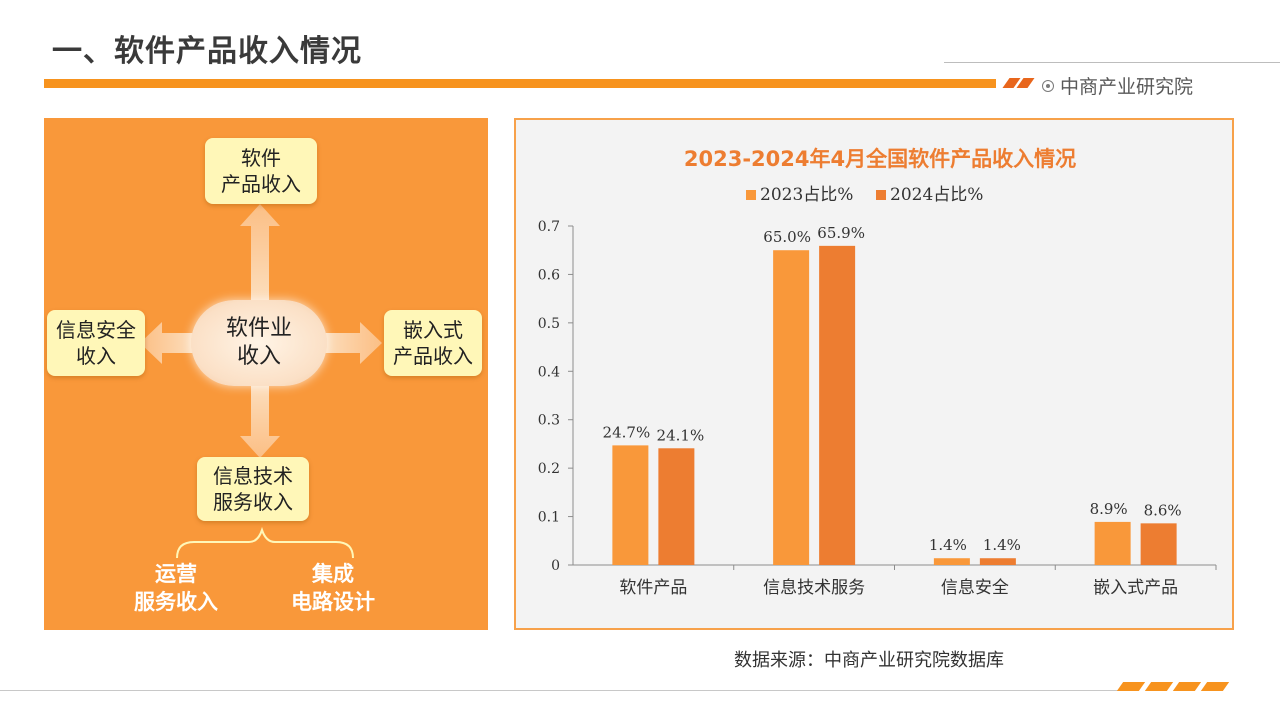  What do you see at coordinates (333, 588) in the screenshot?
I see `sub-ic-design: 集成 电路设计` at bounding box center [333, 588].